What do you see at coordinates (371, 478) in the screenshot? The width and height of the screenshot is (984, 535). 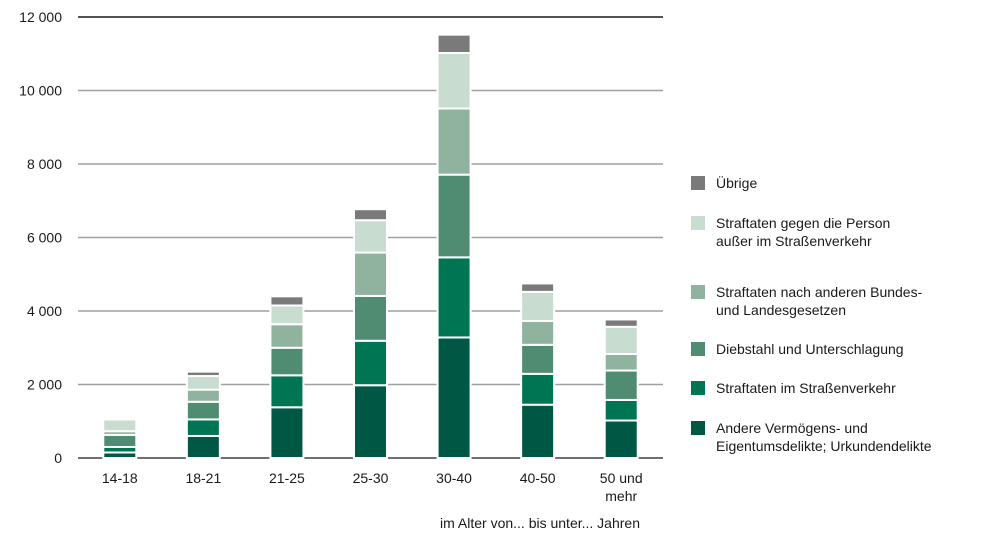 I see `x-tick-label: 25-30` at bounding box center [371, 478].